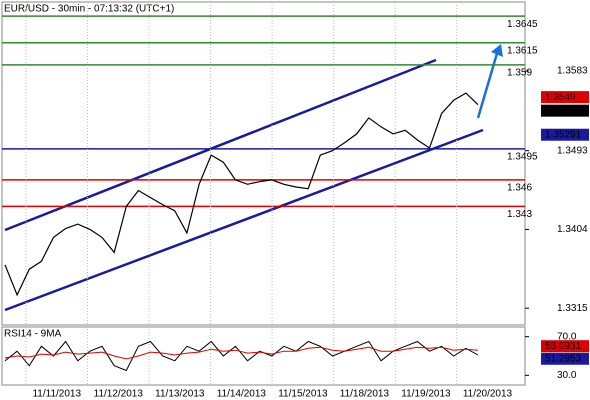  I want to click on price-box-label: 1.35291, so click(563, 134).